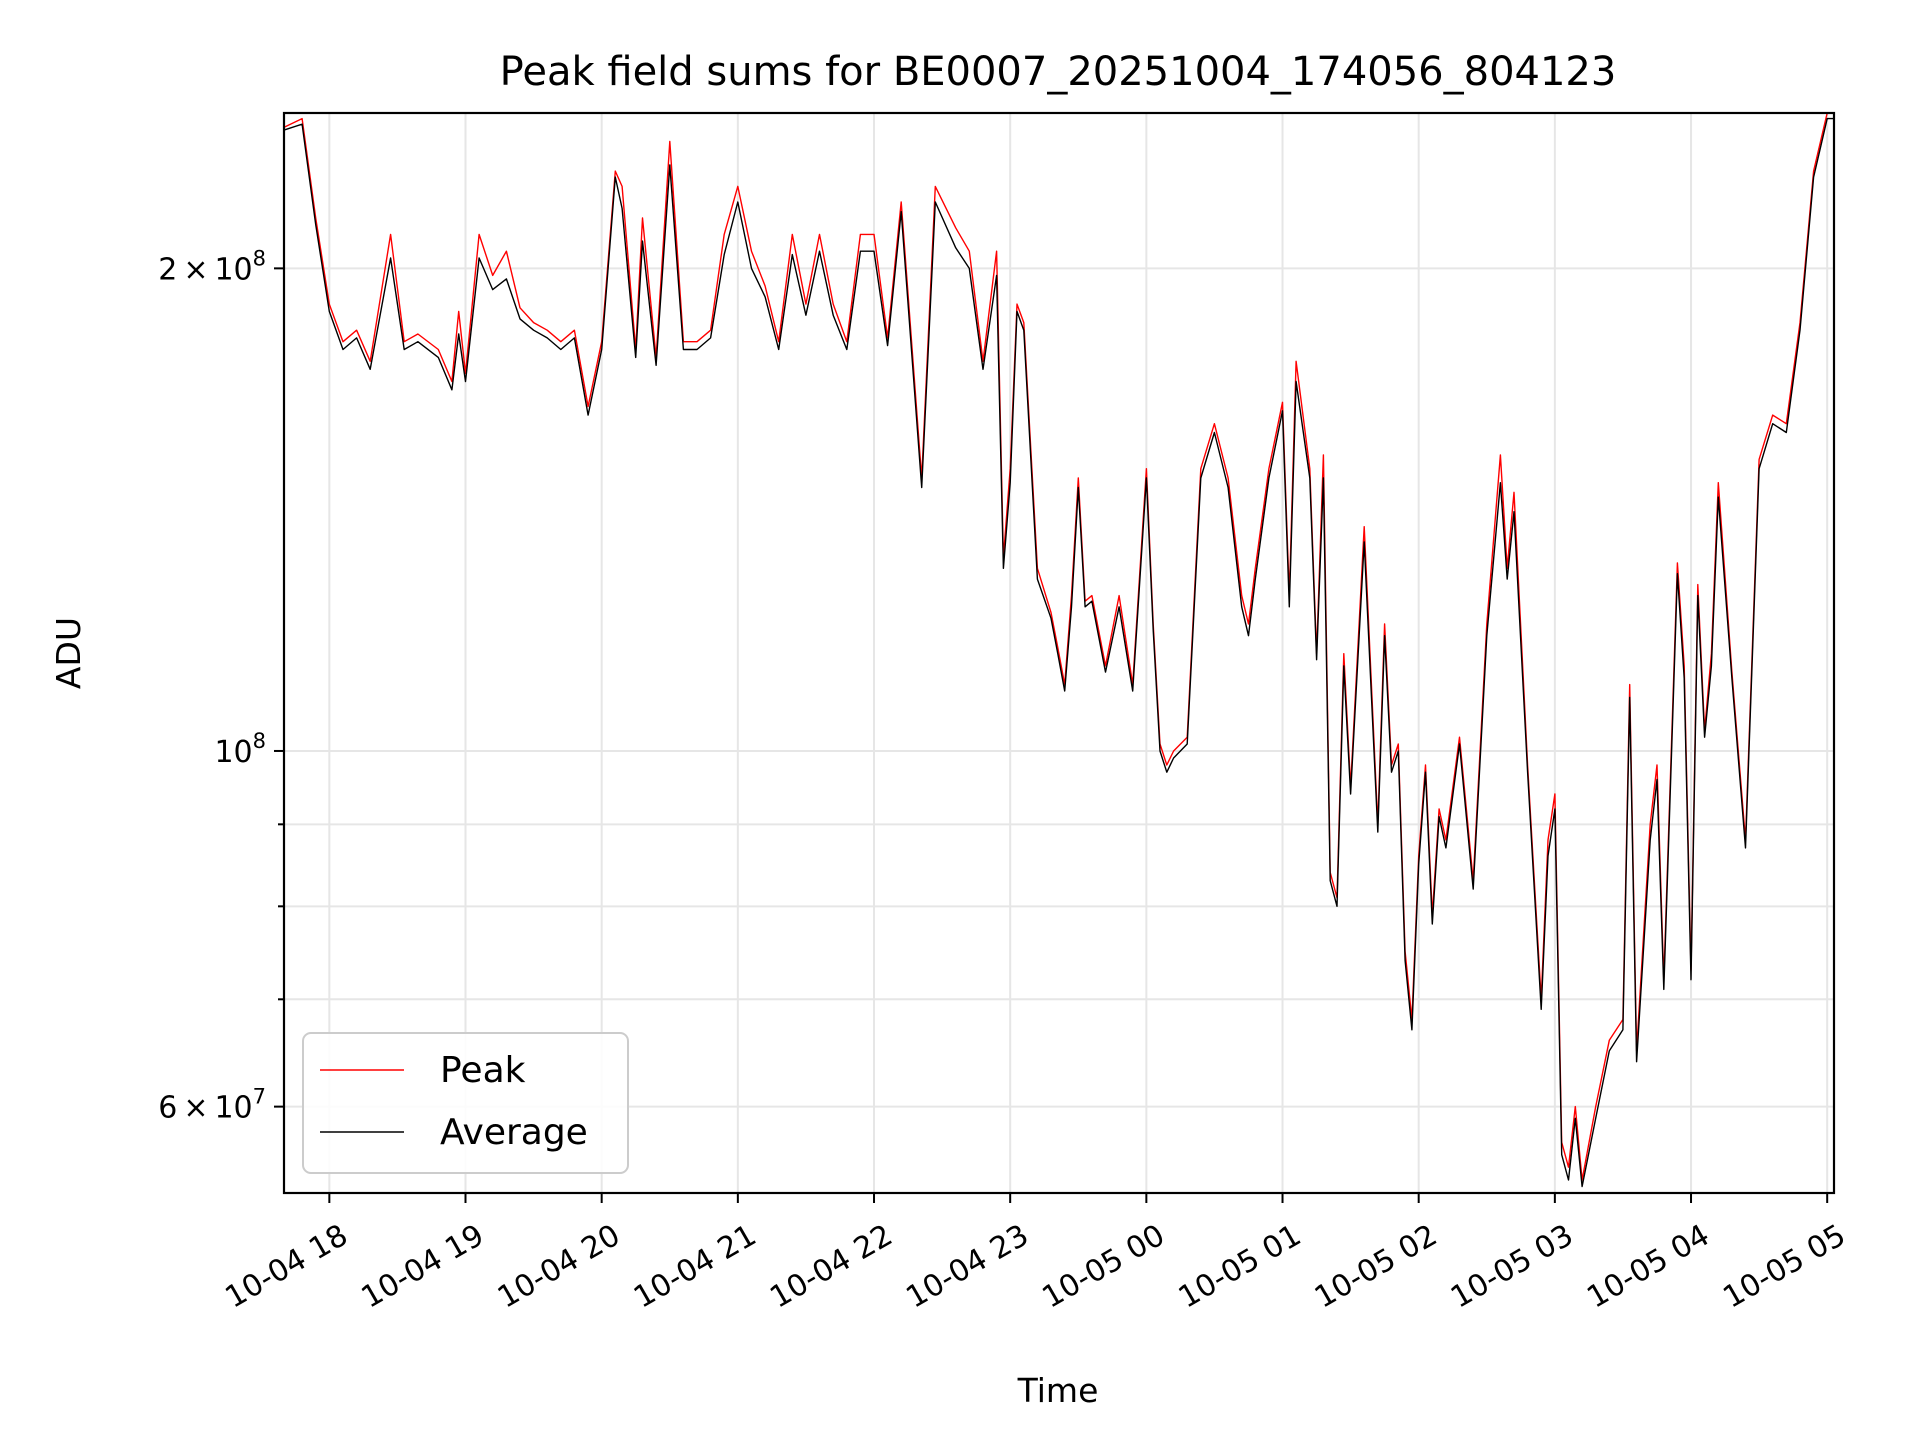 The height and width of the screenshot is (1440, 1920). Describe the element at coordinates (514, 1132) in the screenshot. I see `legend-average-label: Average` at that location.